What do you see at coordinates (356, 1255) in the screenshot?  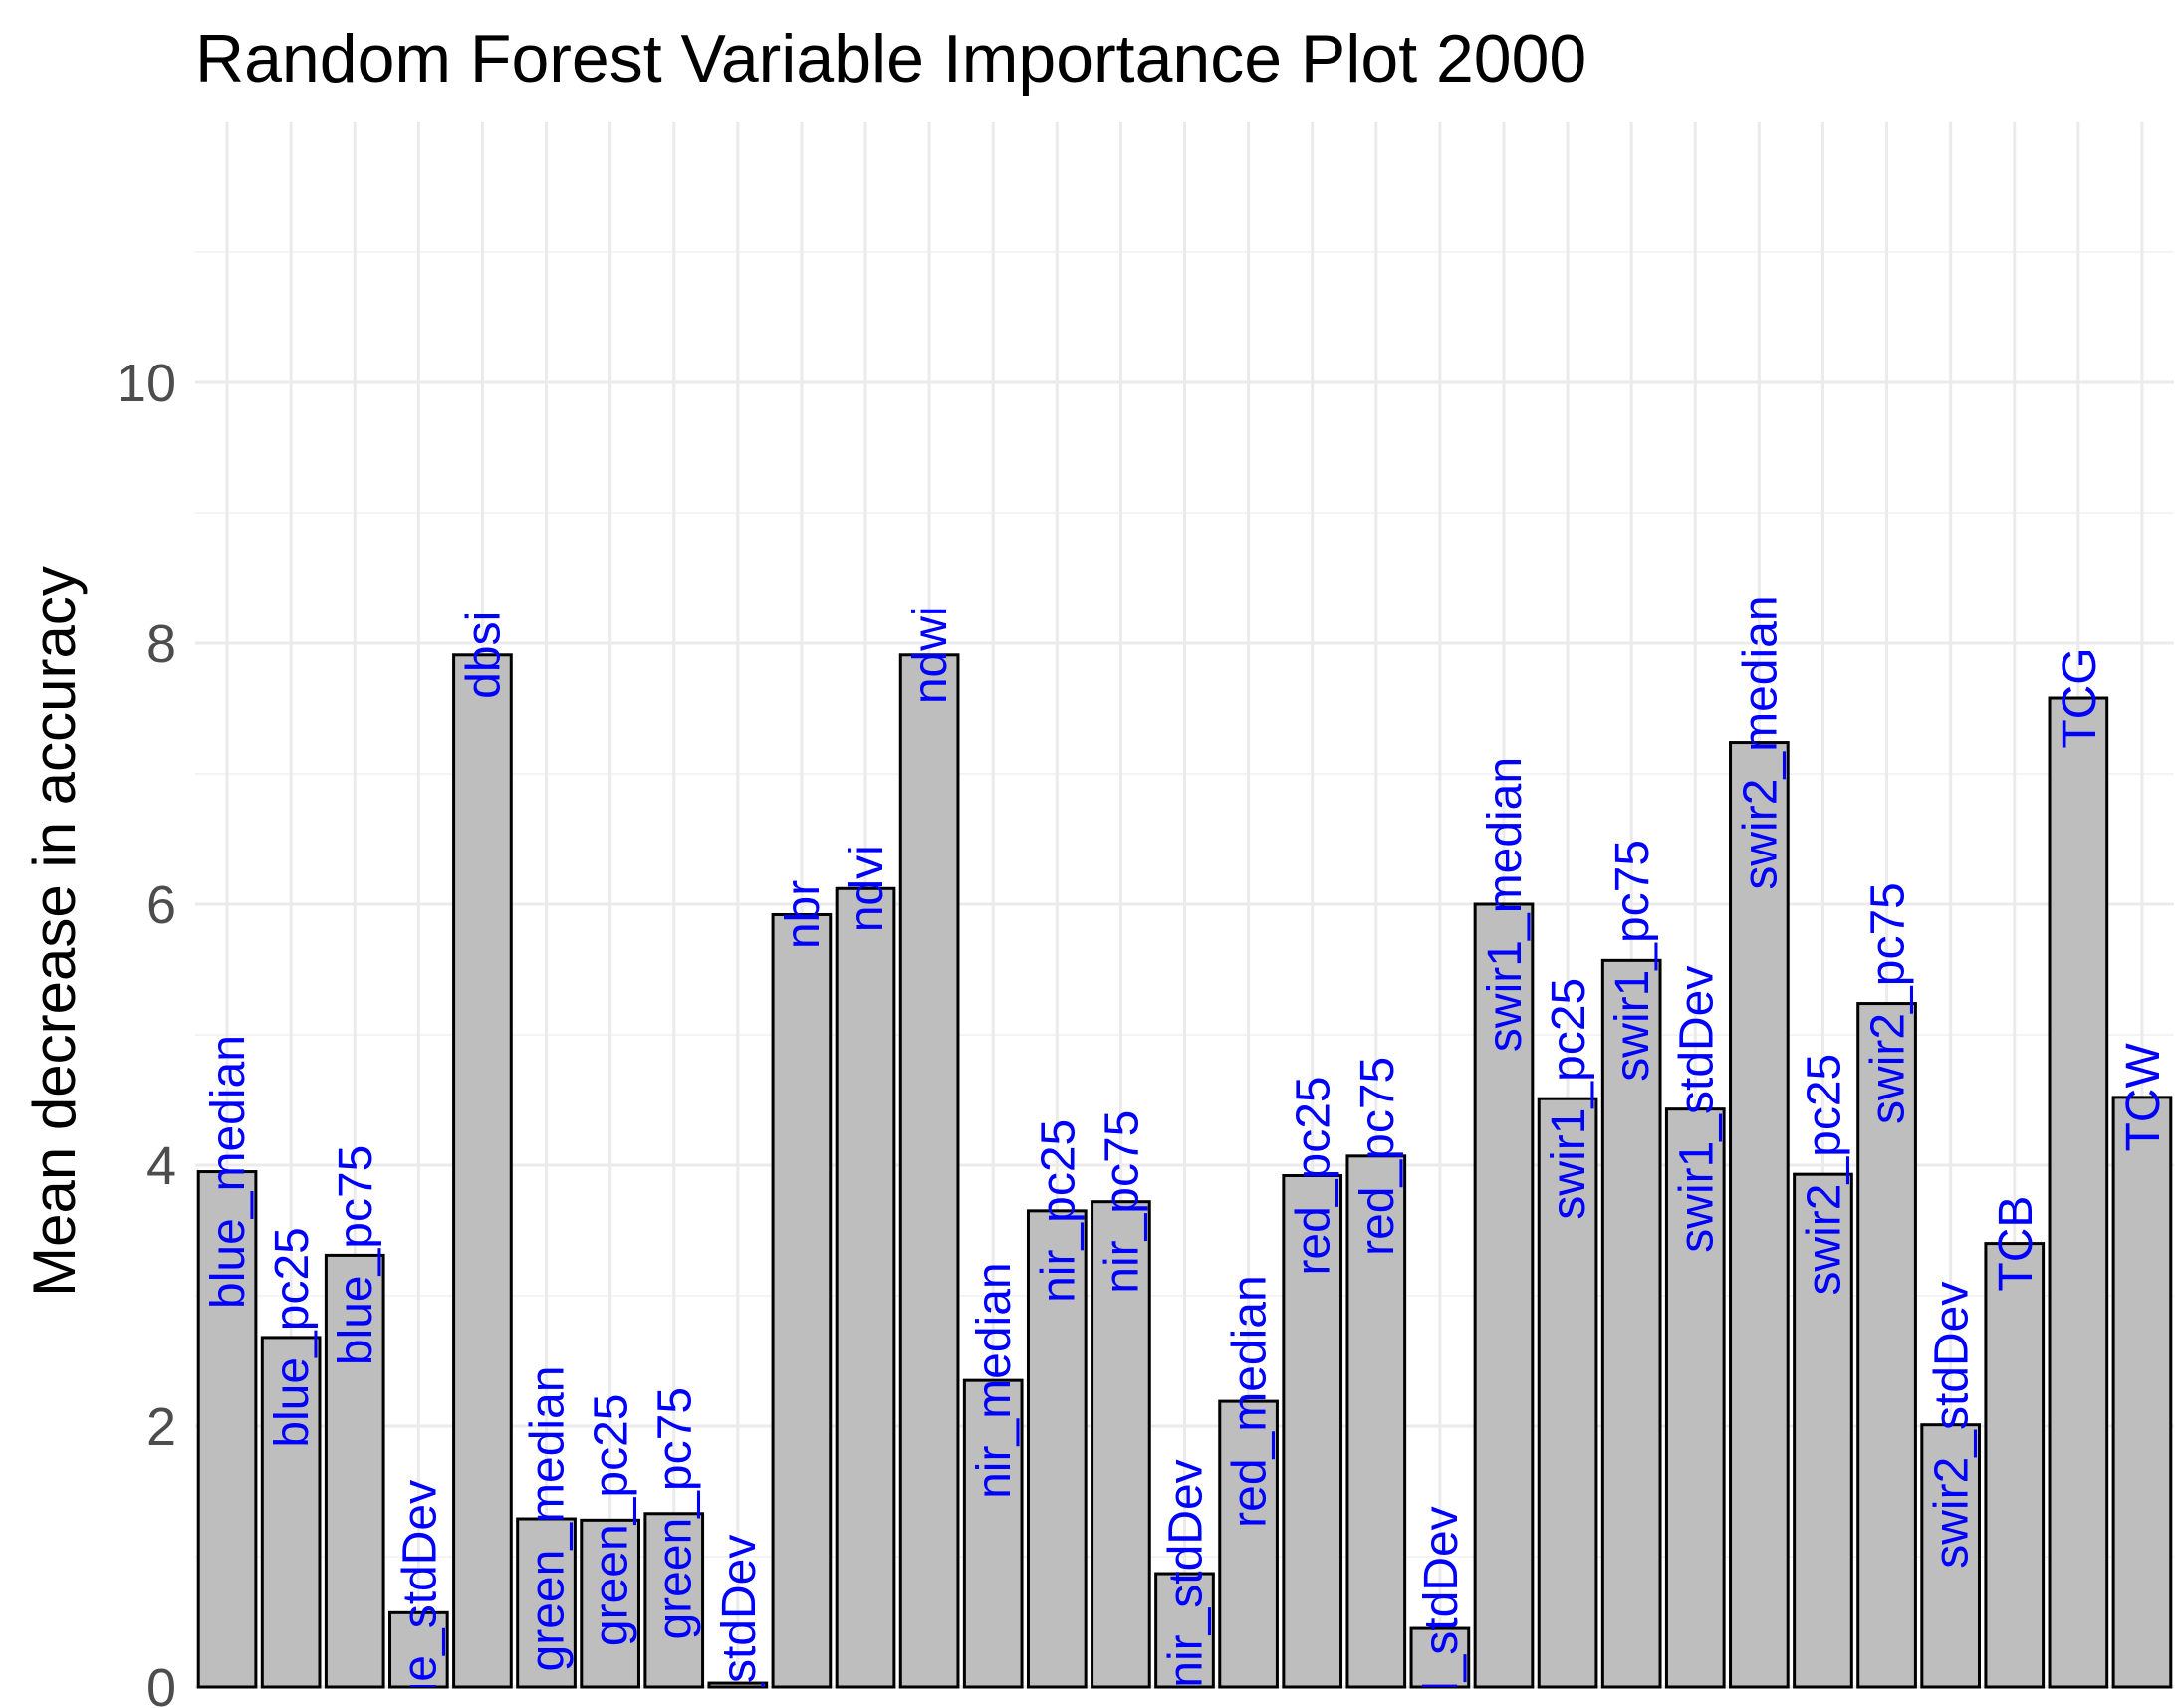 I see `bar-label-blue_pc75: blue_pc75` at bounding box center [356, 1255].